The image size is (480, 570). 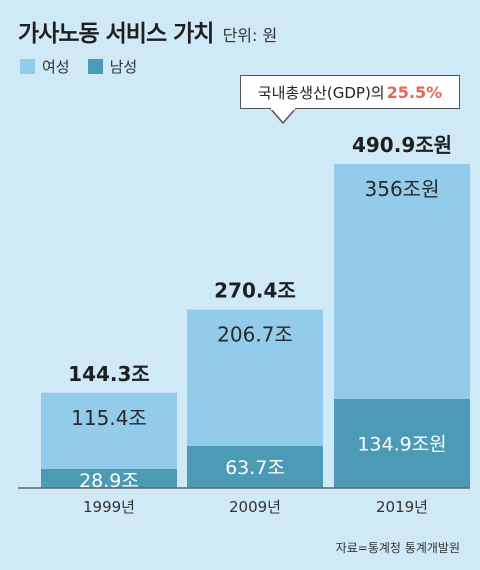 I want to click on legend-label-male: 남성, so click(x=123, y=67).